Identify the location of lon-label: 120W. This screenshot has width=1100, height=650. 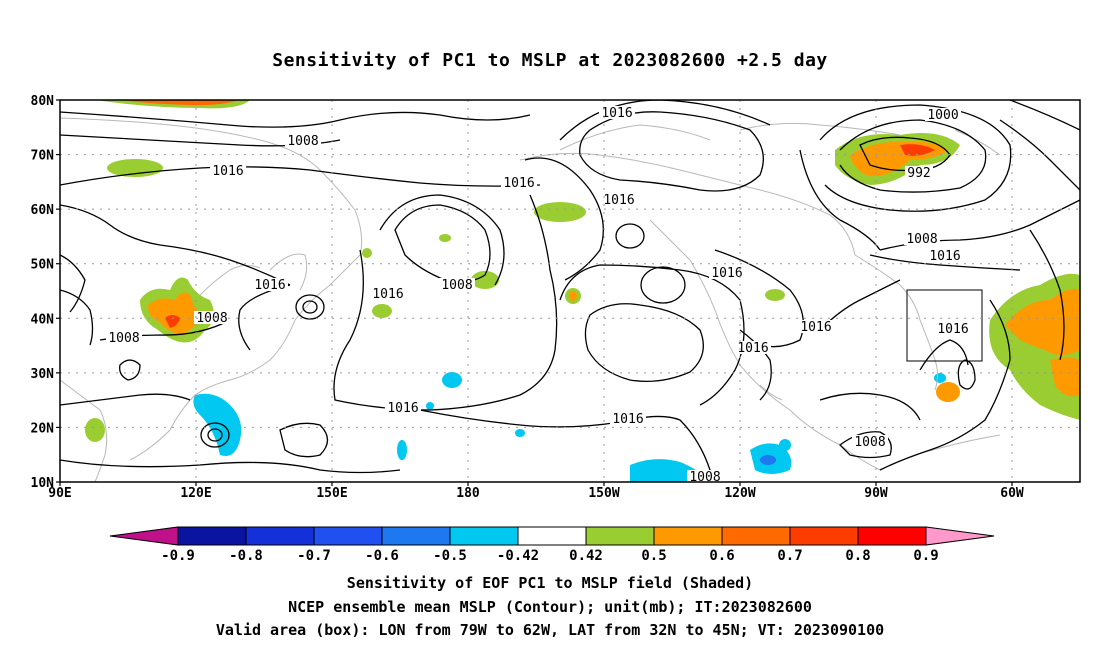
(739, 493).